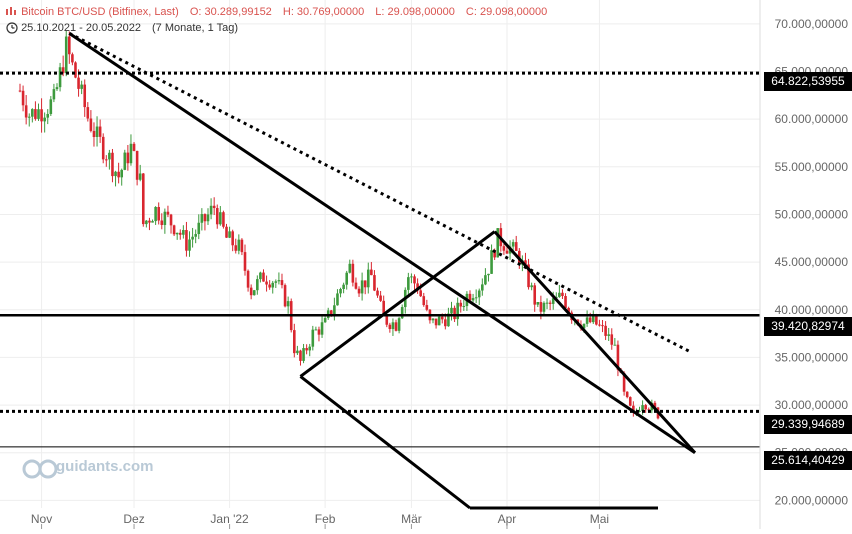 The width and height of the screenshot is (852, 534). Describe the element at coordinates (230, 12) in the screenshot. I see `open-value: O: 30.289,99152` at that location.